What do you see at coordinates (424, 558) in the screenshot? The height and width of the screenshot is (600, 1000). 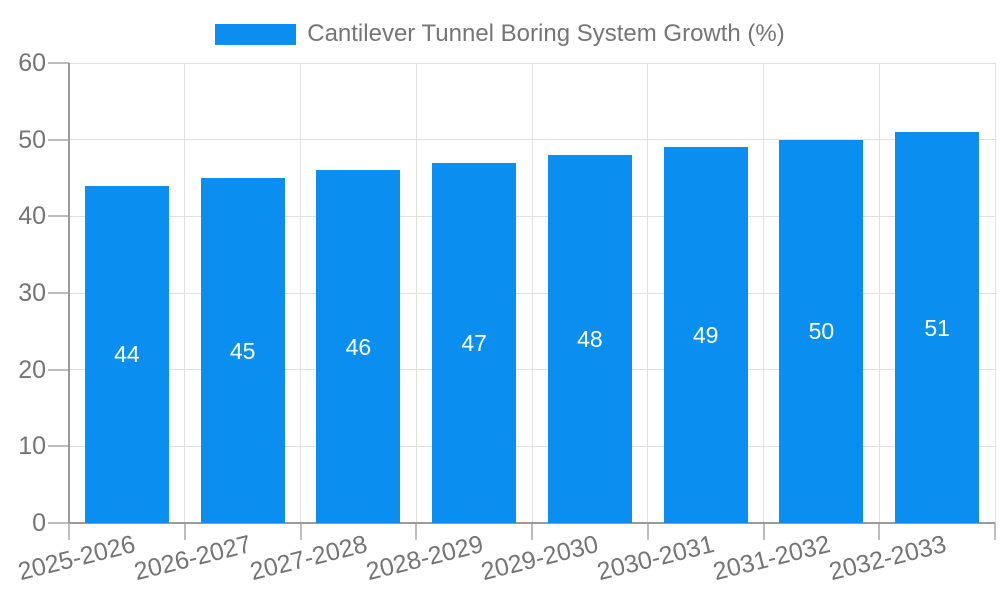 I see `x-axis-tick-label: 2028-2029` at bounding box center [424, 558].